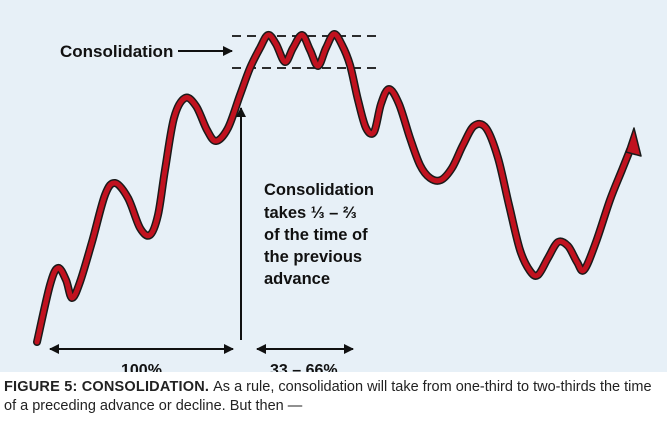 The width and height of the screenshot is (667, 447). I want to click on note-line-3: of the time of, so click(316, 235).